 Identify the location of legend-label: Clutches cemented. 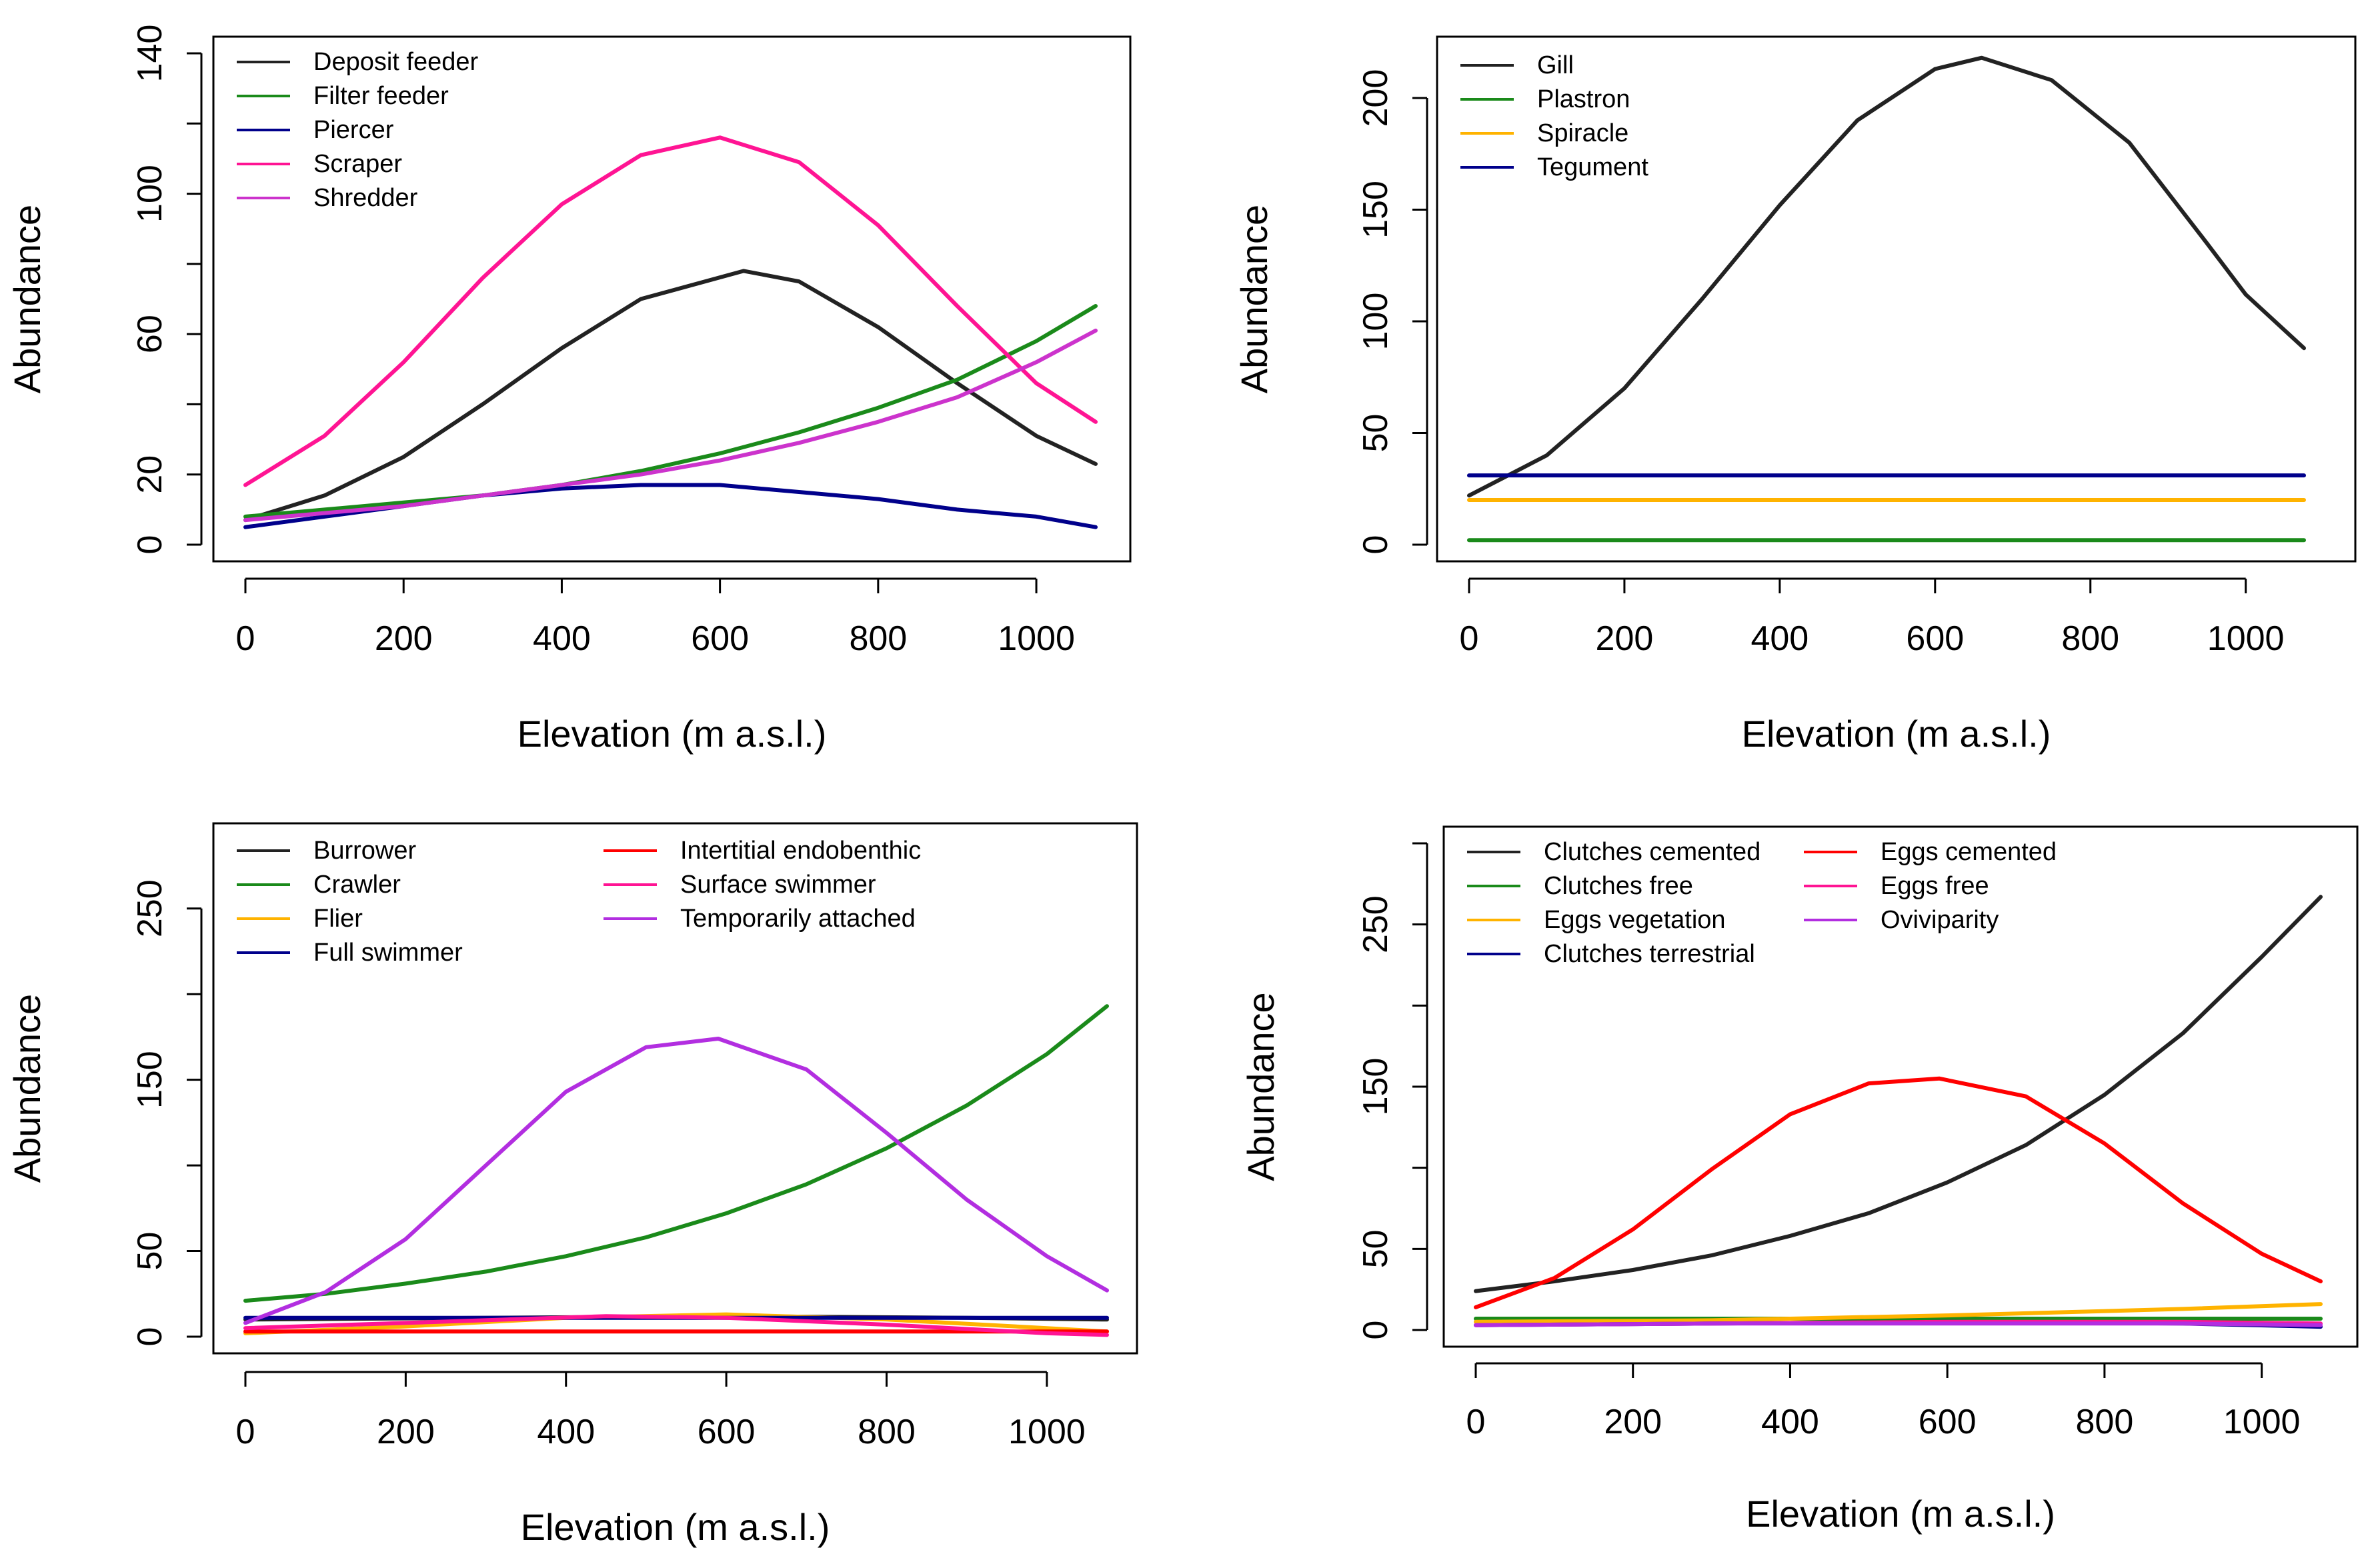
(1652, 852).